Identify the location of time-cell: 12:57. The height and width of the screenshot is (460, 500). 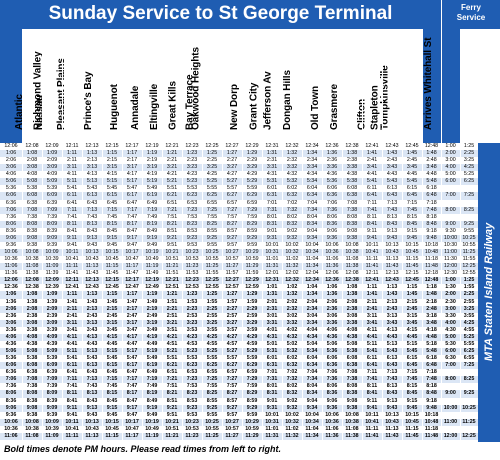
(232, 287).